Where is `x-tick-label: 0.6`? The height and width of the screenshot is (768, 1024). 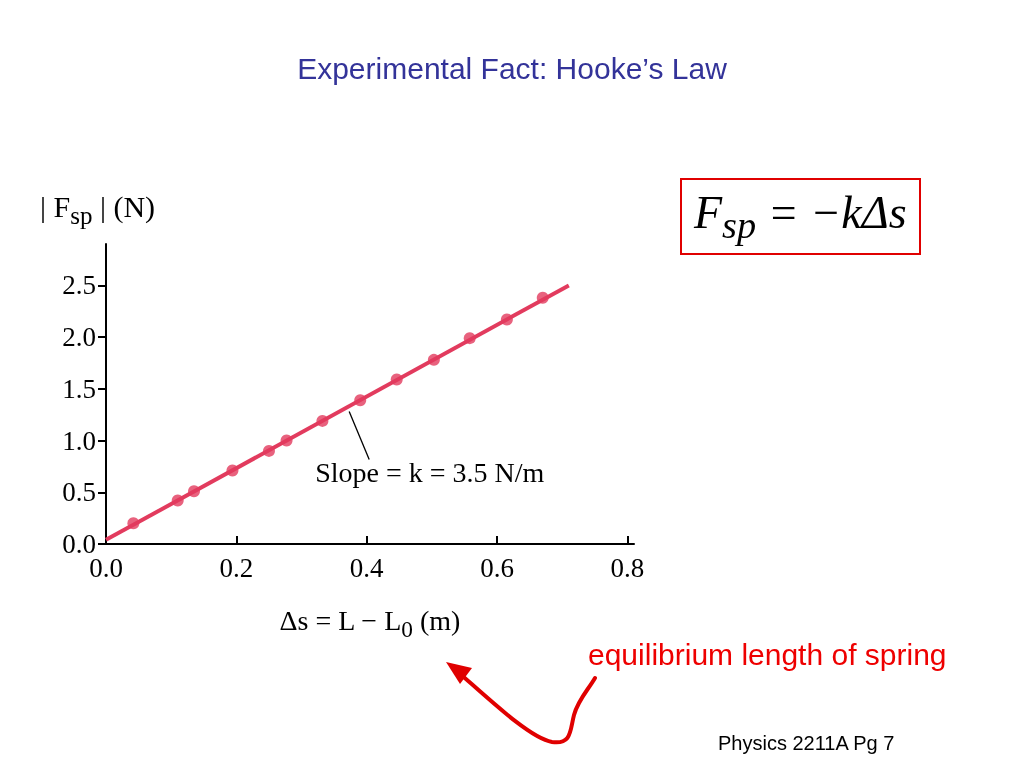 x-tick-label: 0.6 is located at coordinates (497, 567).